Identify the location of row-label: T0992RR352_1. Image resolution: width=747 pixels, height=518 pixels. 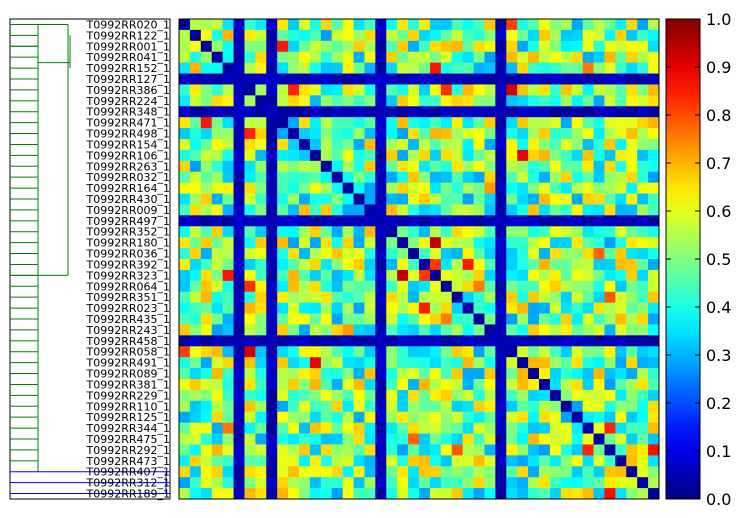
(128, 232).